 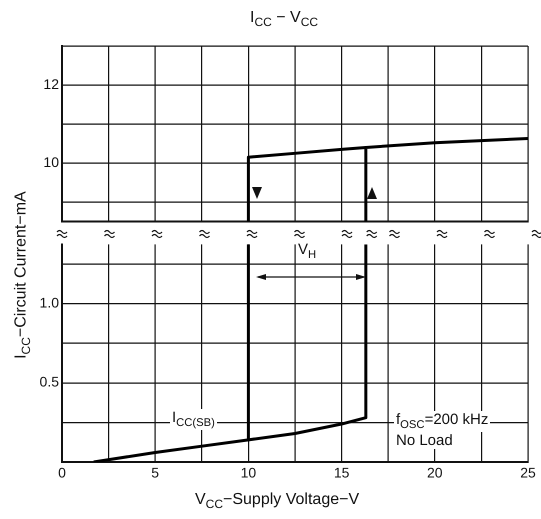 I want to click on x-tick-label: 5, so click(x=155, y=472).